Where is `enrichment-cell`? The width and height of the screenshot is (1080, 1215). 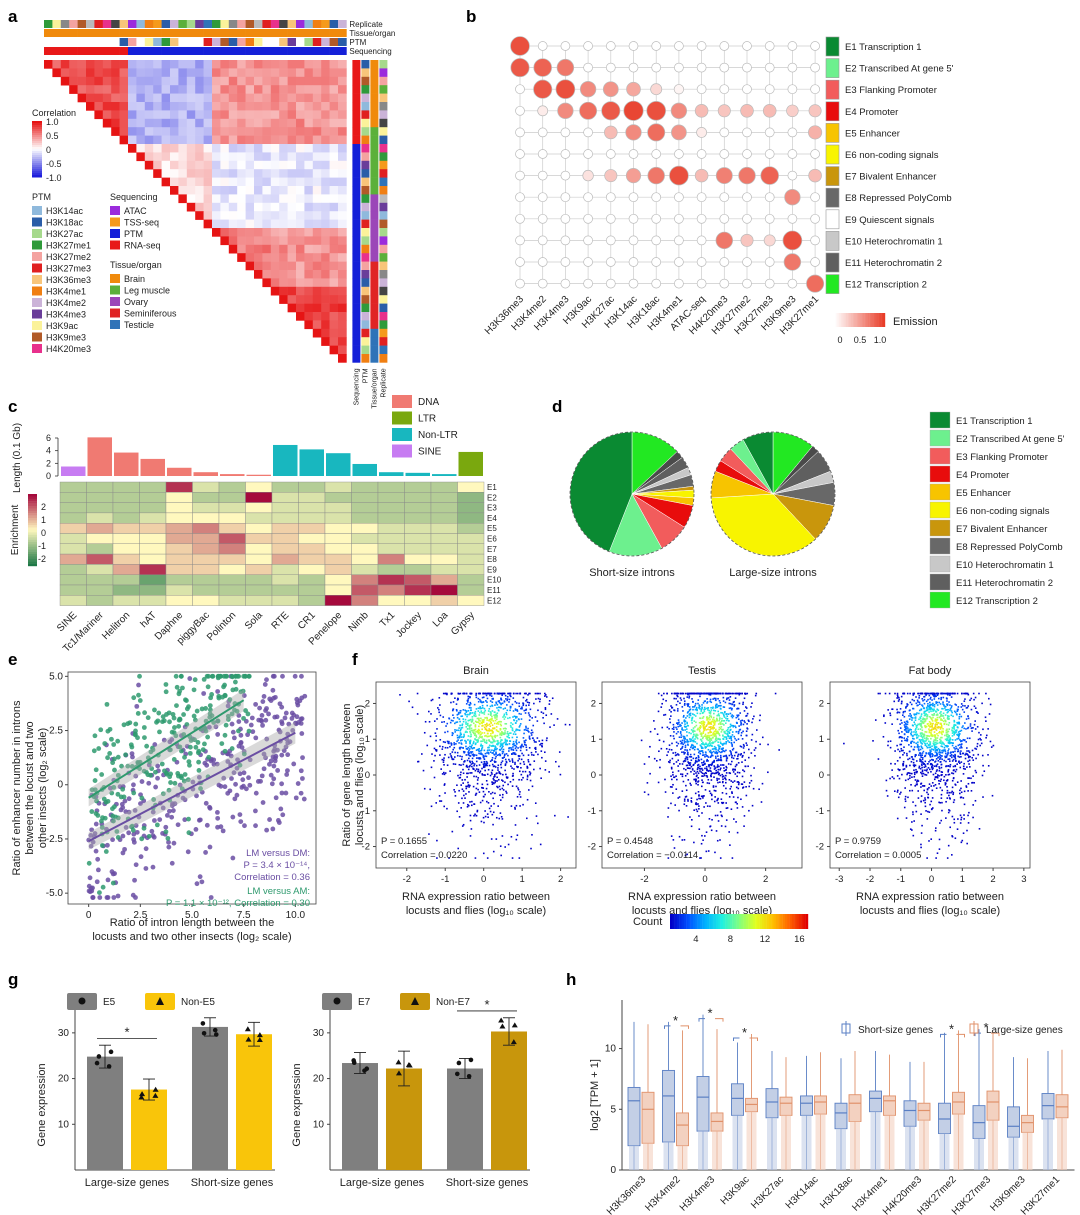 enrichment-cell is located at coordinates (444, 559).